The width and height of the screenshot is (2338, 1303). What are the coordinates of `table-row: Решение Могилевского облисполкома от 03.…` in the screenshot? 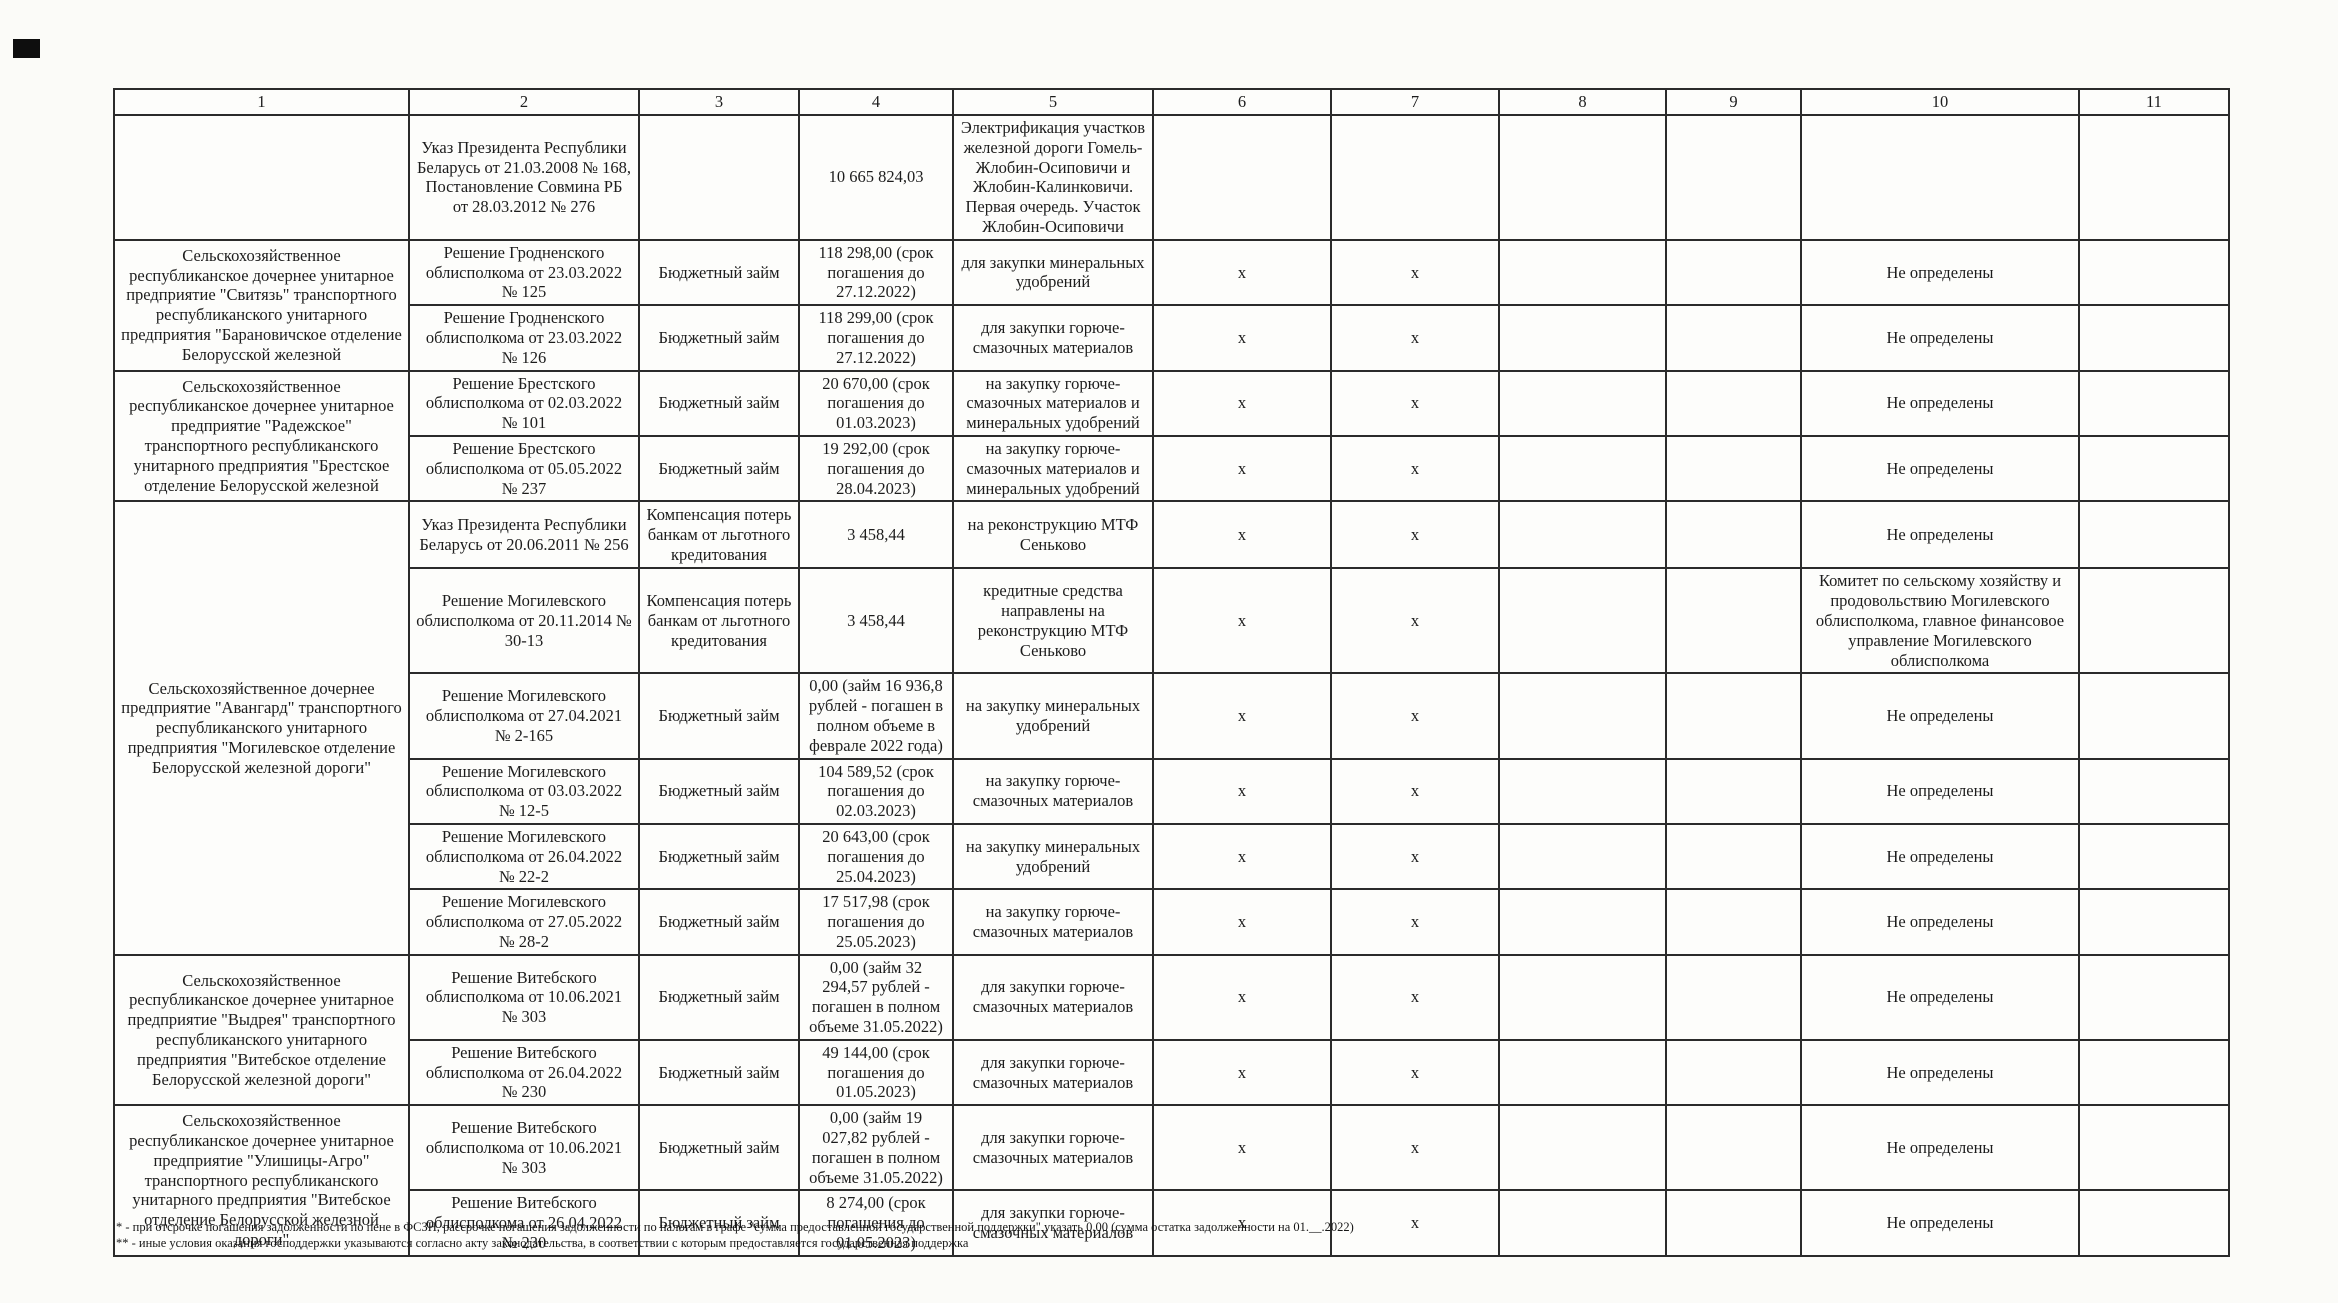 It's located at (1172, 791).